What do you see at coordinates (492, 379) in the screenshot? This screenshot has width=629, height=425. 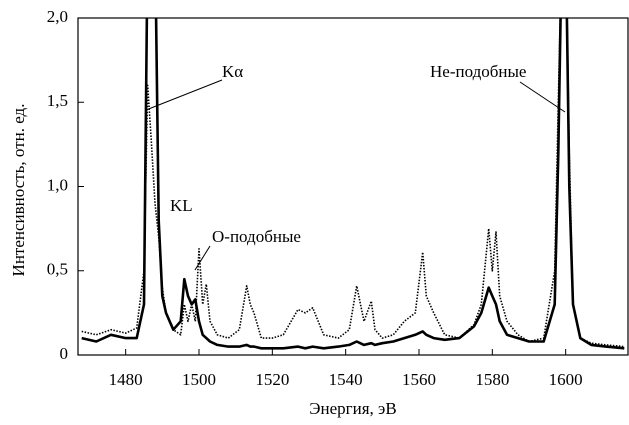 I see `x-tick-label: 1580` at bounding box center [492, 379].